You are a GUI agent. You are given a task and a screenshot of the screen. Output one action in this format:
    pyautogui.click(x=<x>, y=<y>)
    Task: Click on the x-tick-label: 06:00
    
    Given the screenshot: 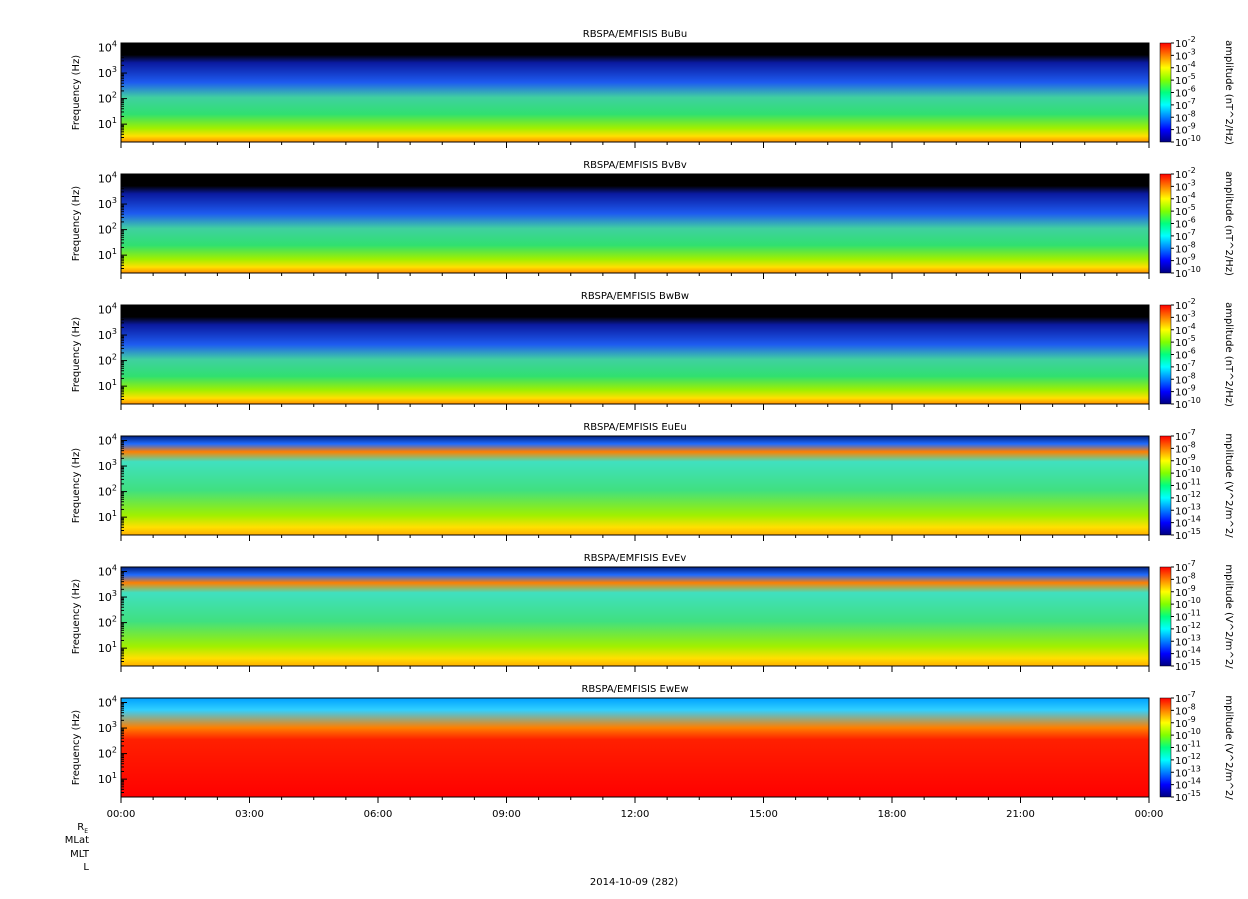 What is the action you would take?
    pyautogui.click(x=378, y=814)
    